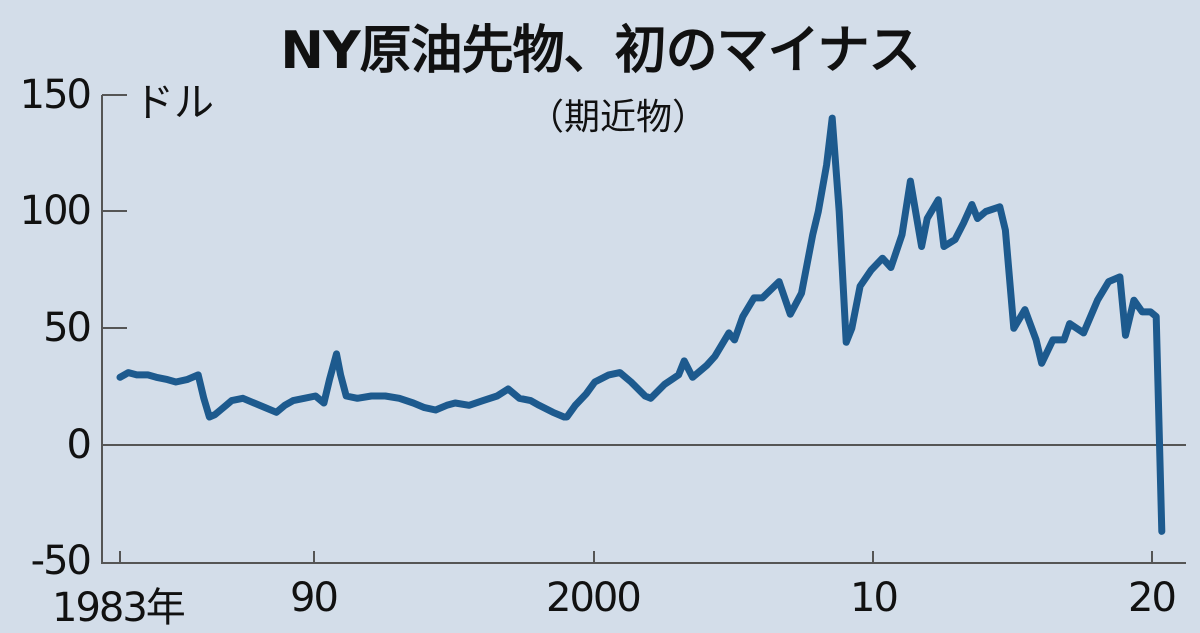 This screenshot has height=633, width=1200. Describe the element at coordinates (79, 445) in the screenshot. I see `y-tick-label-0: 0` at that location.